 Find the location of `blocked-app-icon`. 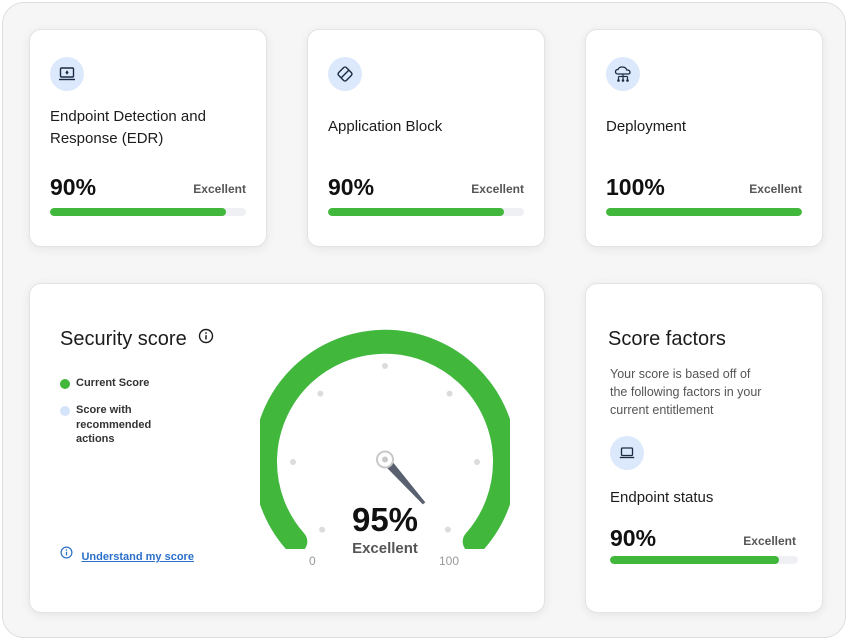

blocked-app-icon is located at coordinates (345, 74).